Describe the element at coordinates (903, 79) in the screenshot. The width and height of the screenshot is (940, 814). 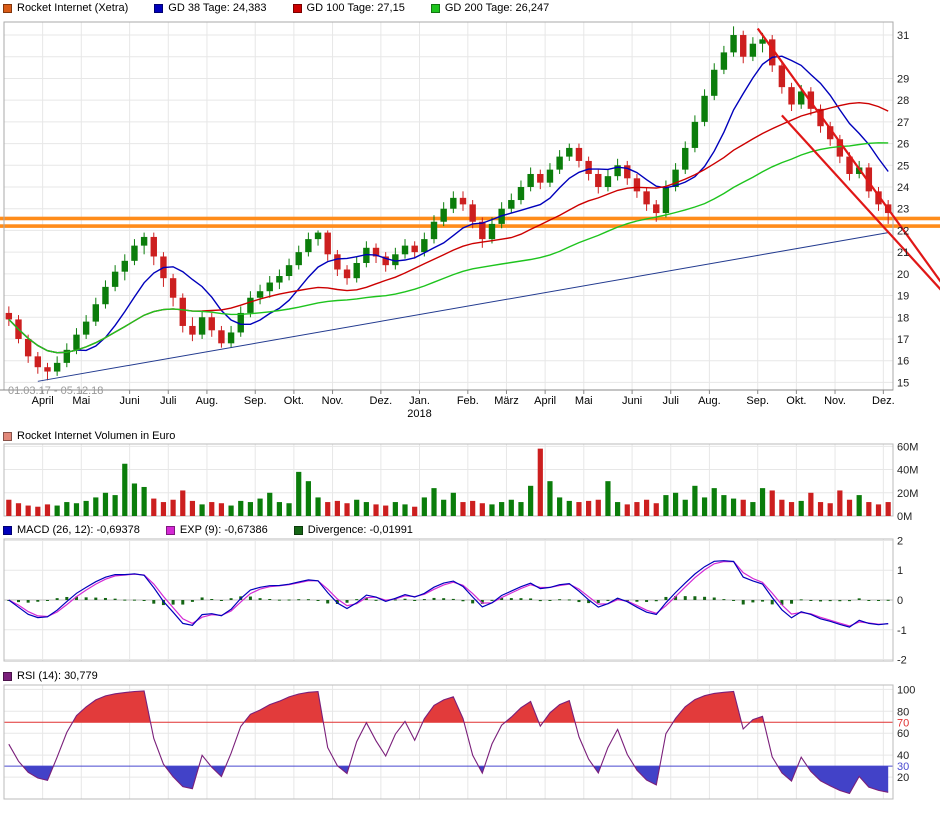
I see `price-axis-label: 29` at that location.